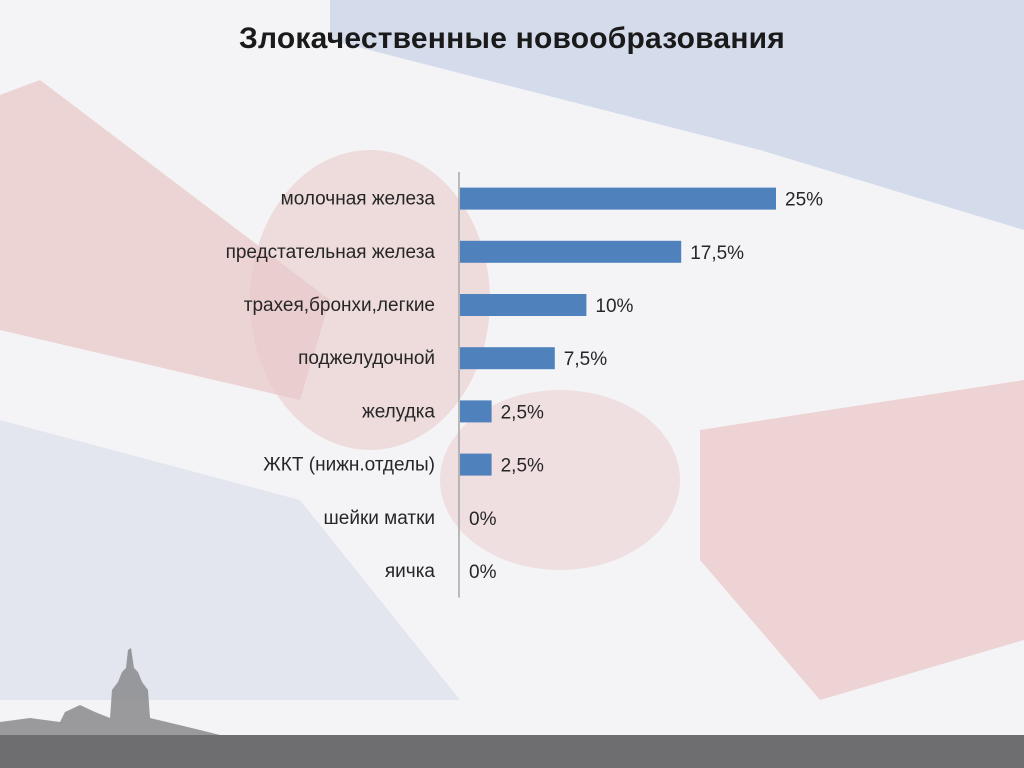  I want to click on data-label: 25%, so click(804, 200).